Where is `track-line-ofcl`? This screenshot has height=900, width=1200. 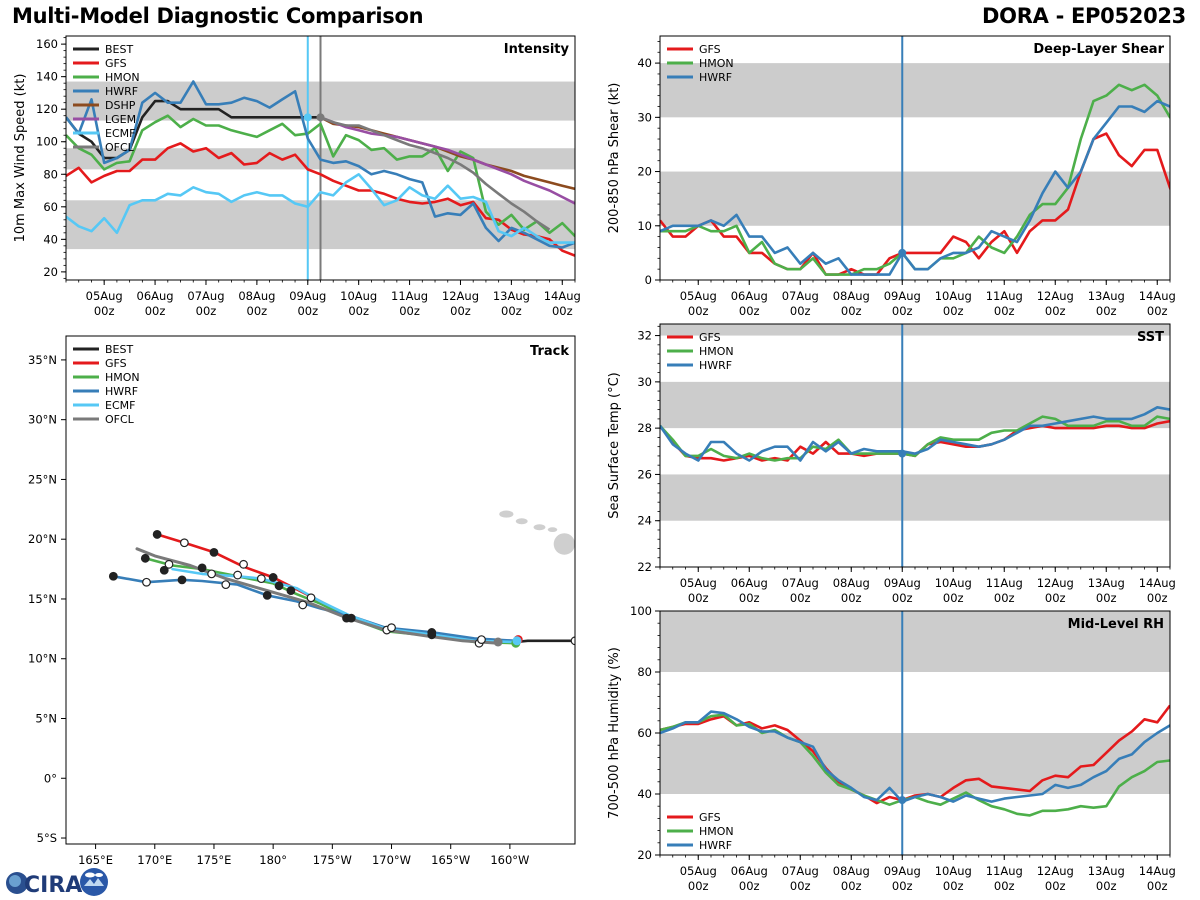 track-line-ofcl is located at coordinates (317, 596).